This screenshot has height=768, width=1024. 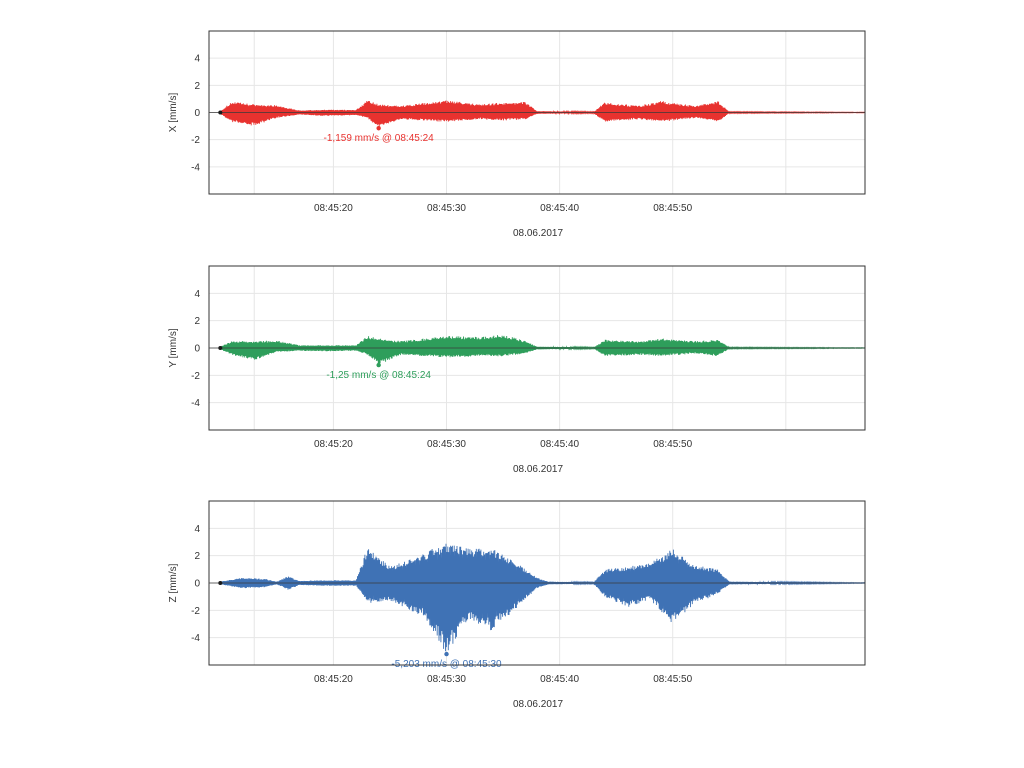 What do you see at coordinates (542, 114) in the screenshot?
I see `signal-trace-x` at bounding box center [542, 114].